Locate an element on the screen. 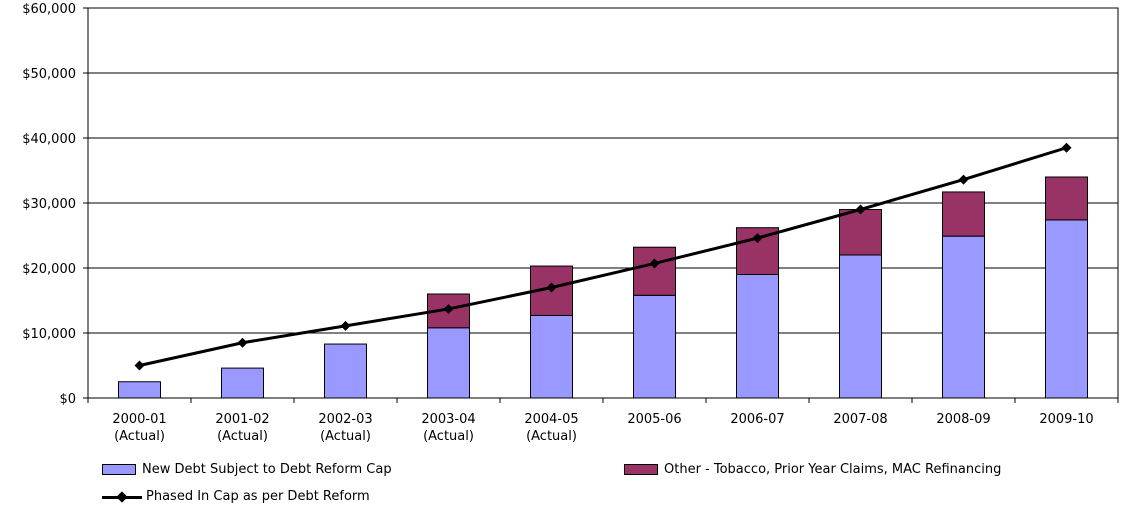 This screenshot has width=1125, height=510. x-tick-label: 2000-01 is located at coordinates (139, 419).